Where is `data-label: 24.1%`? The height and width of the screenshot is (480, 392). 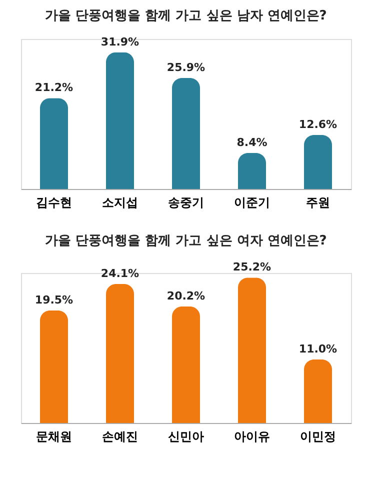
data-label: 24.1% is located at coordinates (120, 273).